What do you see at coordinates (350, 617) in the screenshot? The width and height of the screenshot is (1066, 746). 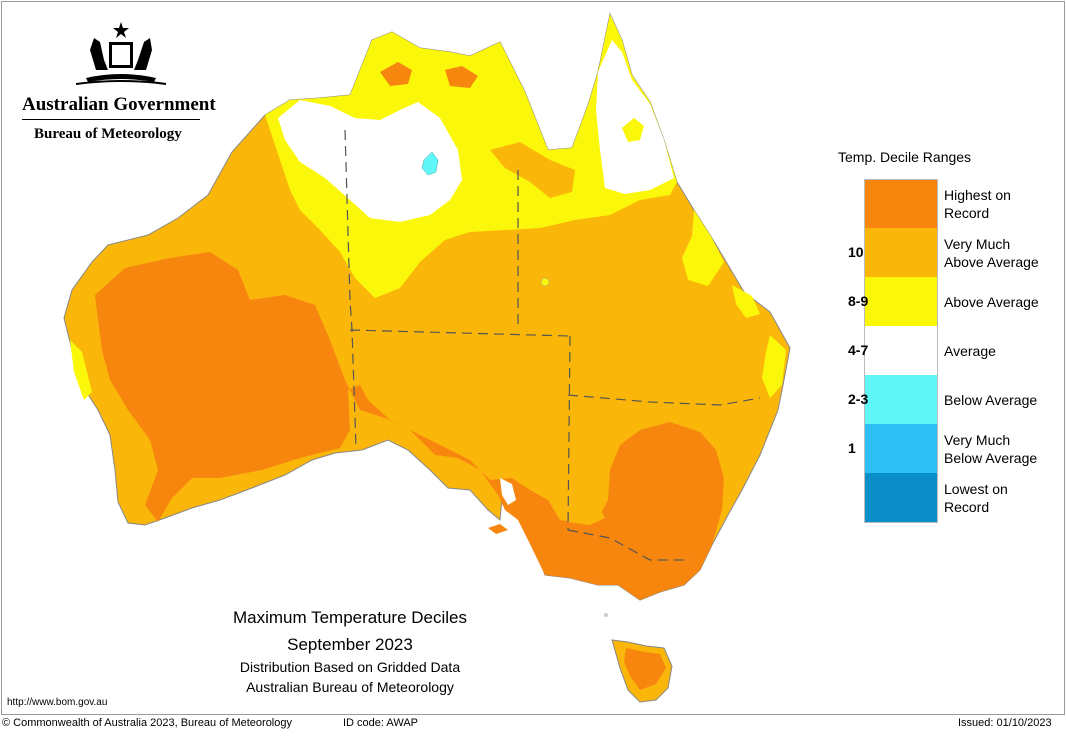 I see `map-title: Maximum Temperature Deciles` at bounding box center [350, 617].